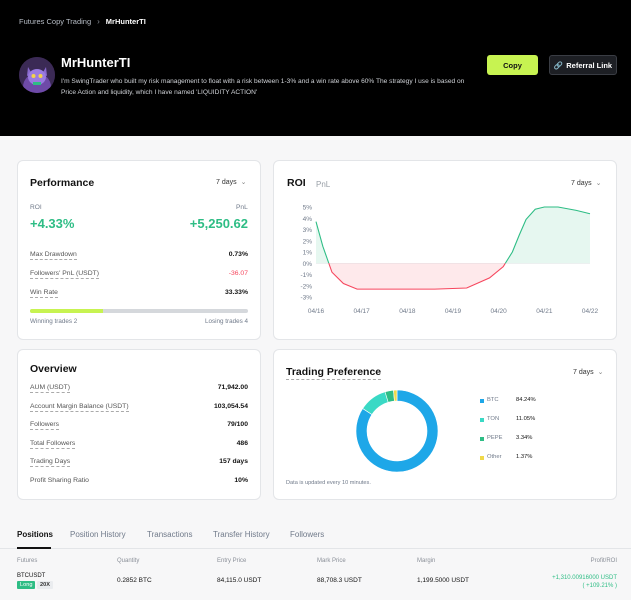 This screenshot has width=631, height=600. I want to click on trading-preference-card, so click(445, 424).